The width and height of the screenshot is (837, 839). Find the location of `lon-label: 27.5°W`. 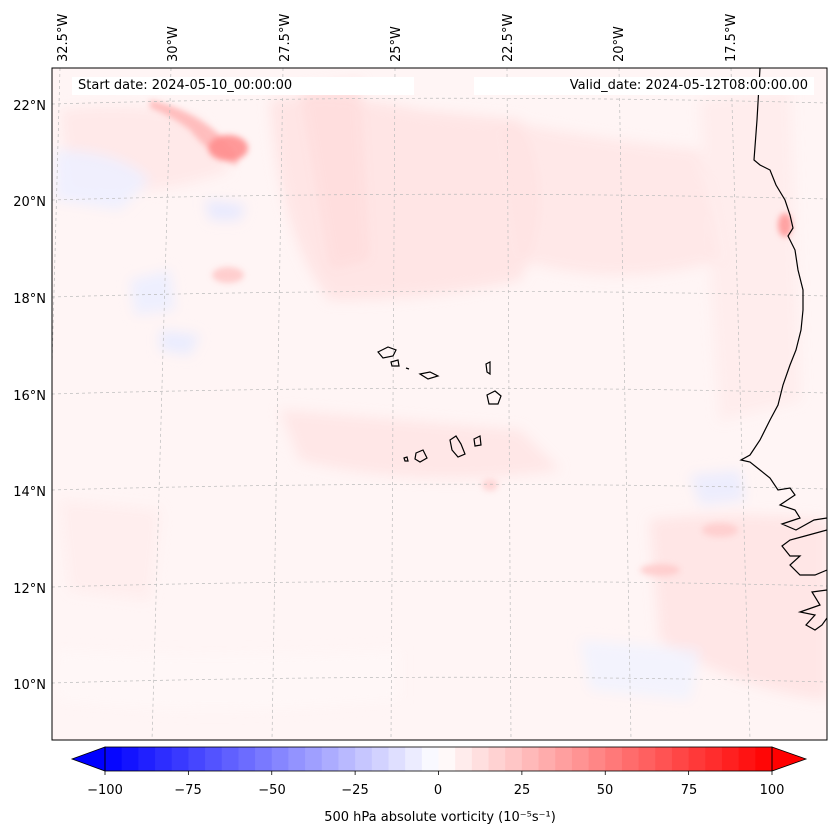

lon-label: 27.5°W is located at coordinates (285, 38).